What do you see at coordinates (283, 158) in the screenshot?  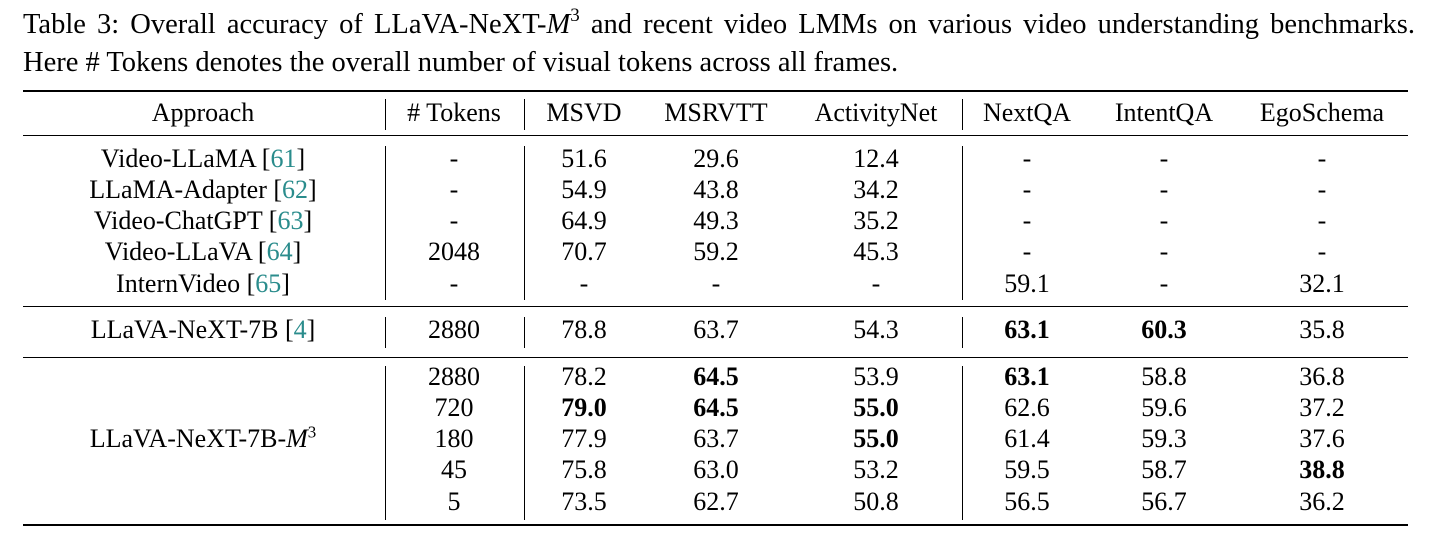 I see `citation-link: 61` at bounding box center [283, 158].